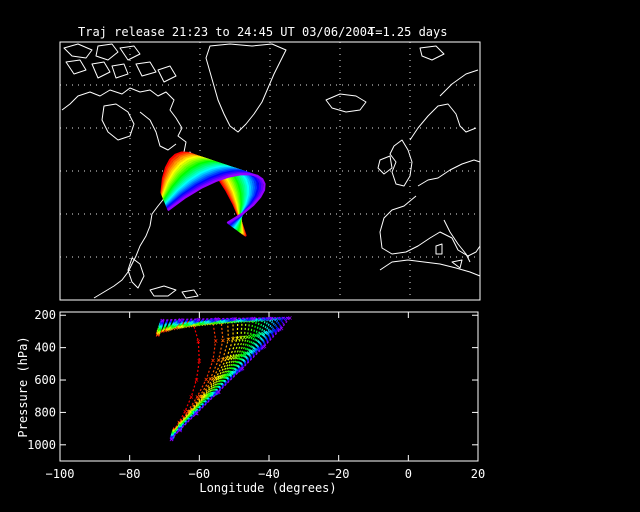 This screenshot has height=512, width=640. Describe the element at coordinates (124, 193) in the screenshot. I see `coastline-north-america` at that location.